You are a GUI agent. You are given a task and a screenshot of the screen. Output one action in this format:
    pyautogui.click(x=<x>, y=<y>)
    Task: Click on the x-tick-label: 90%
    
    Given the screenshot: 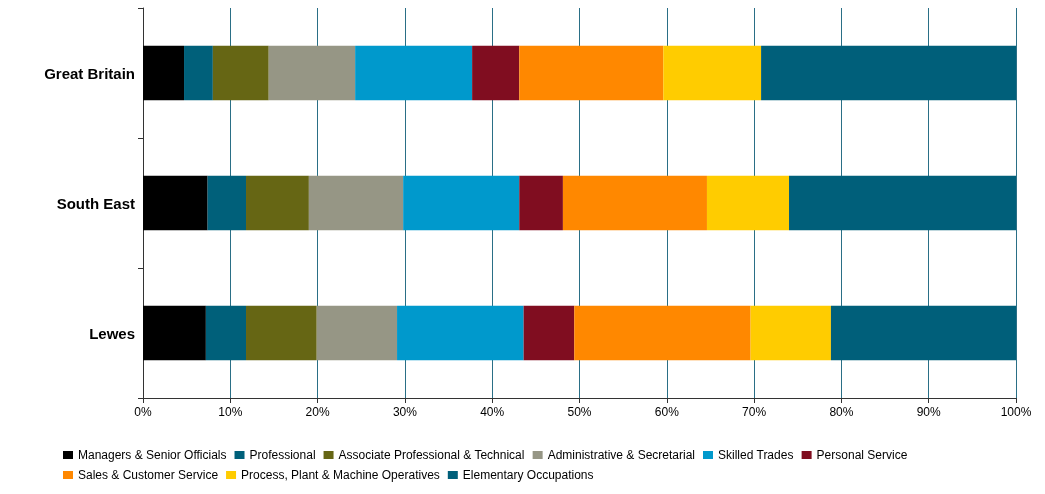 What is the action you would take?
    pyautogui.click(x=929, y=412)
    